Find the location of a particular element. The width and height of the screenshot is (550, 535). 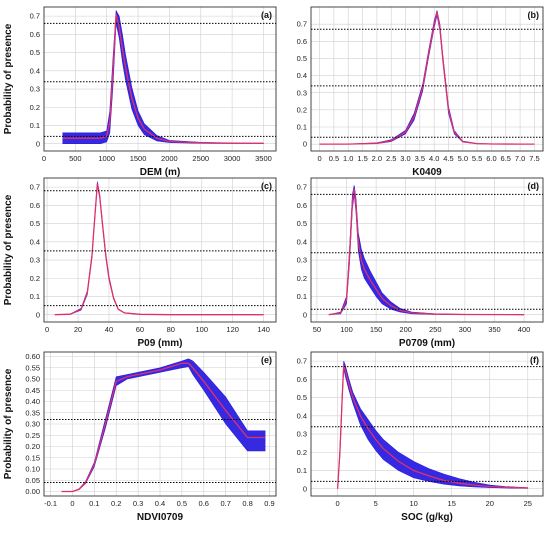

y-tick-label: 0.40 is located at coordinates (32, 401).